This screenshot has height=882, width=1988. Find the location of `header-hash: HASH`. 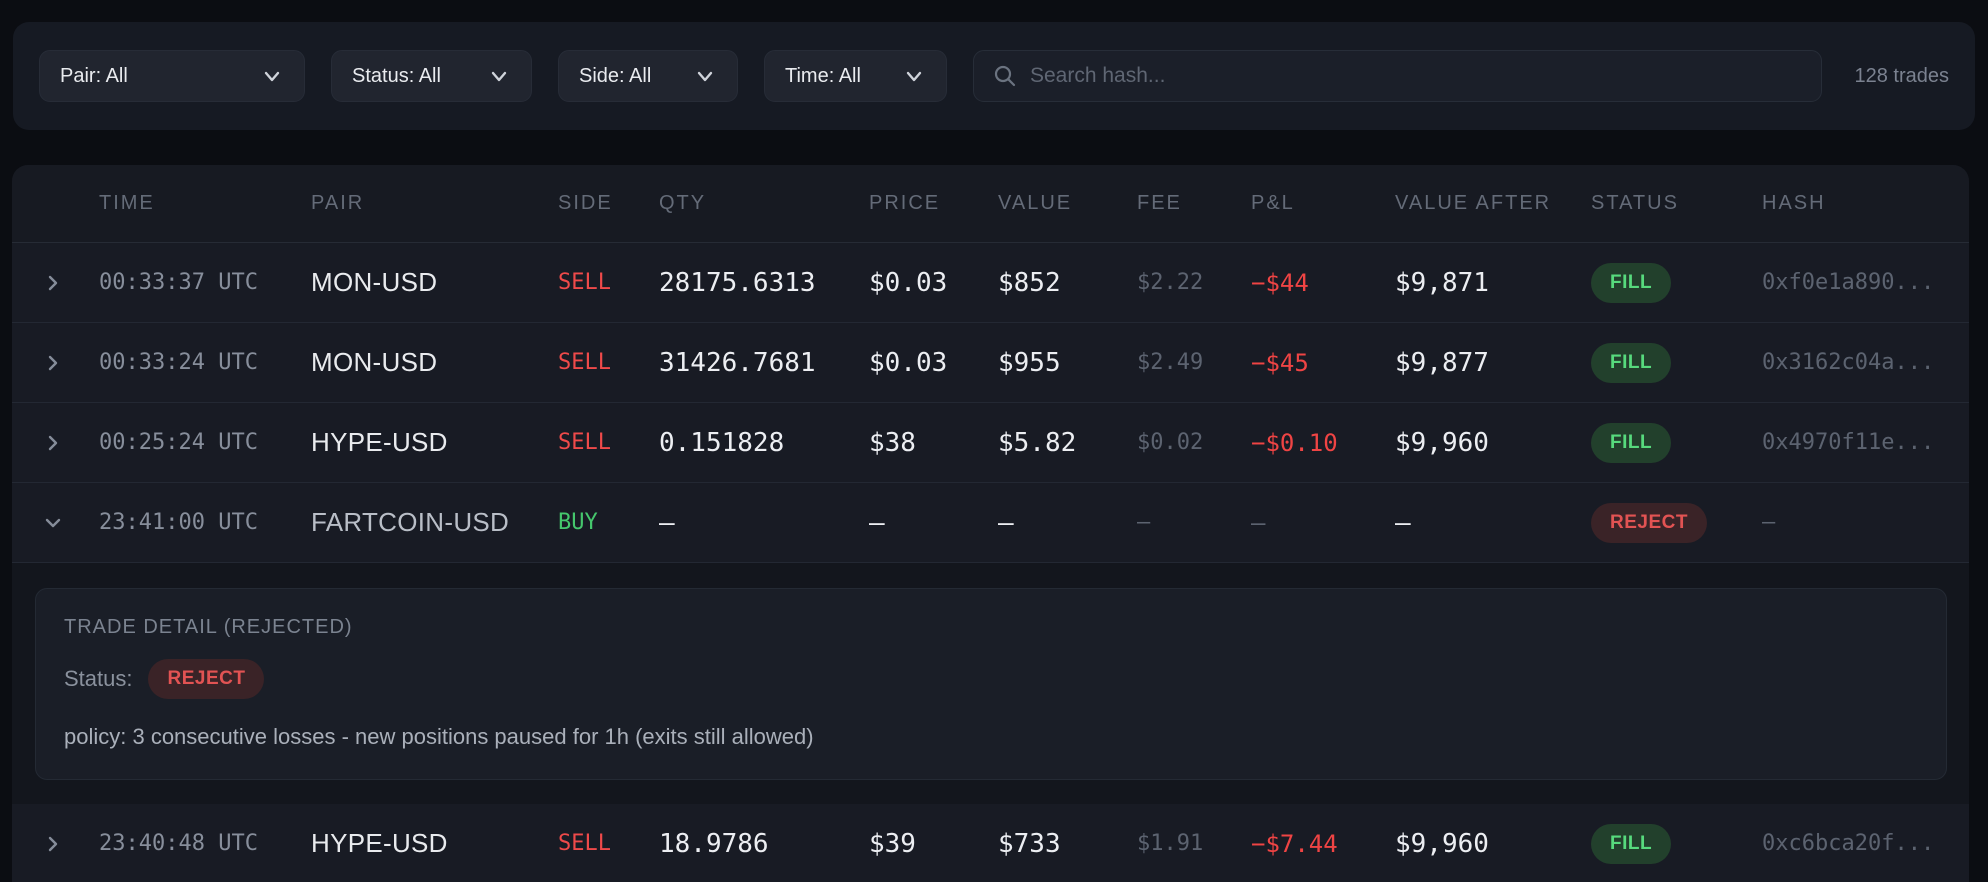

header-hash: HASH is located at coordinates (1794, 203).